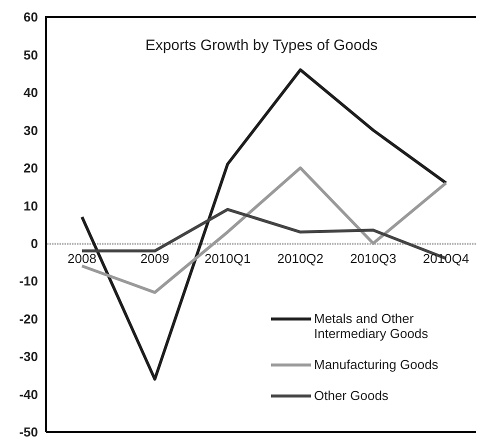  Describe the element at coordinates (28, 356) in the screenshot. I see `y-tick-label: -30` at that location.